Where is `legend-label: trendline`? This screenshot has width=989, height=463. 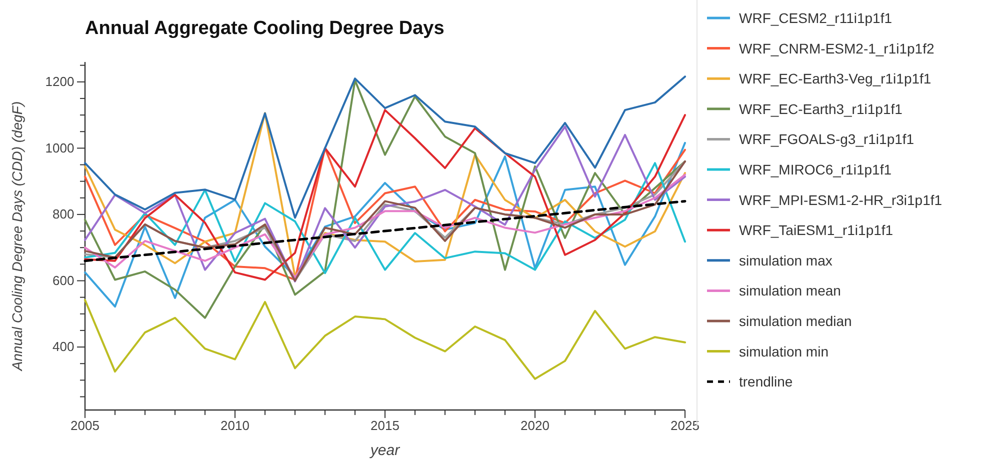
legend-label: trendline is located at coordinates (766, 382).